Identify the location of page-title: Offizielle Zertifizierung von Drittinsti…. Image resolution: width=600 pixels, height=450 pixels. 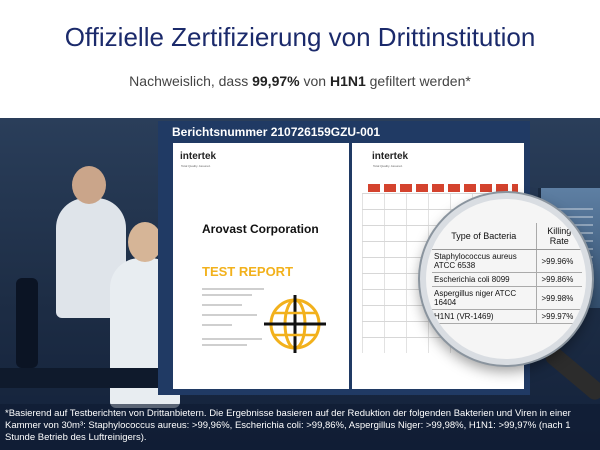
(300, 37).